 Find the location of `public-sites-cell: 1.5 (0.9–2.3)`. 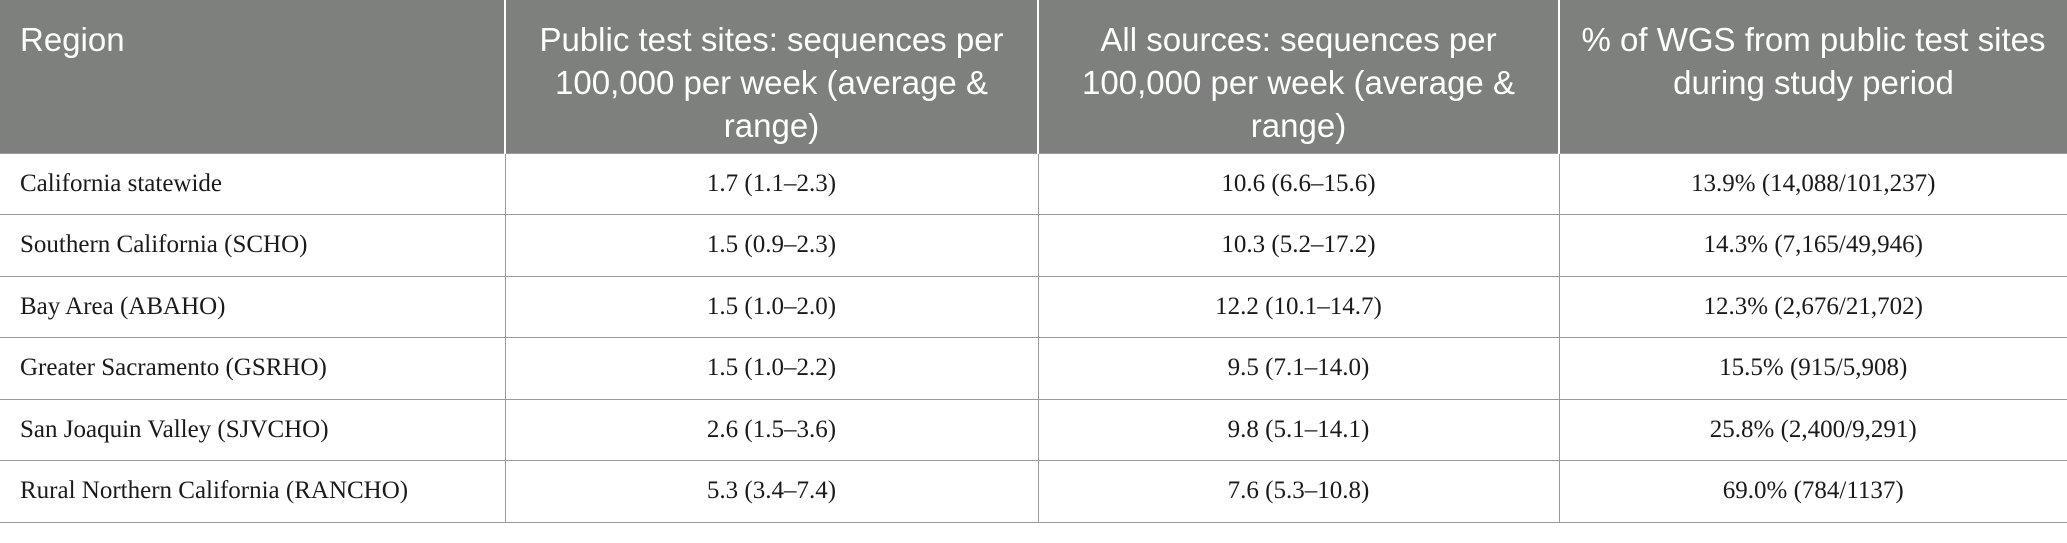

public-sites-cell: 1.5 (0.9–2.3) is located at coordinates (771, 245).